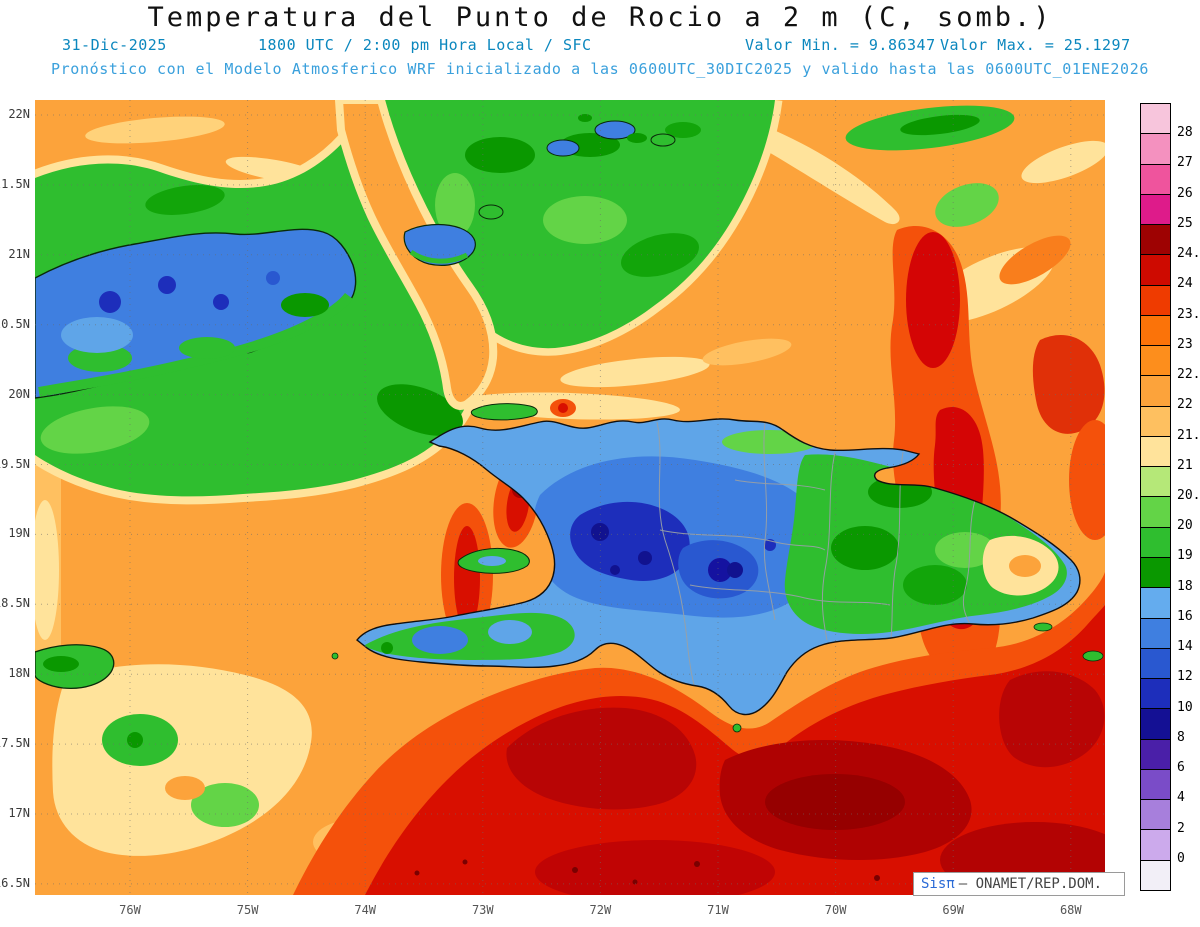  What do you see at coordinates (930, 166) in the screenshot?
I see `sea-green-northeast` at bounding box center [930, 166].